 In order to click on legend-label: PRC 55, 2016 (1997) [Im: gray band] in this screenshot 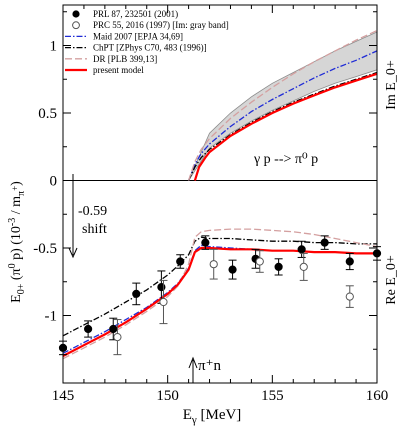, I will do `click(161, 25)`.